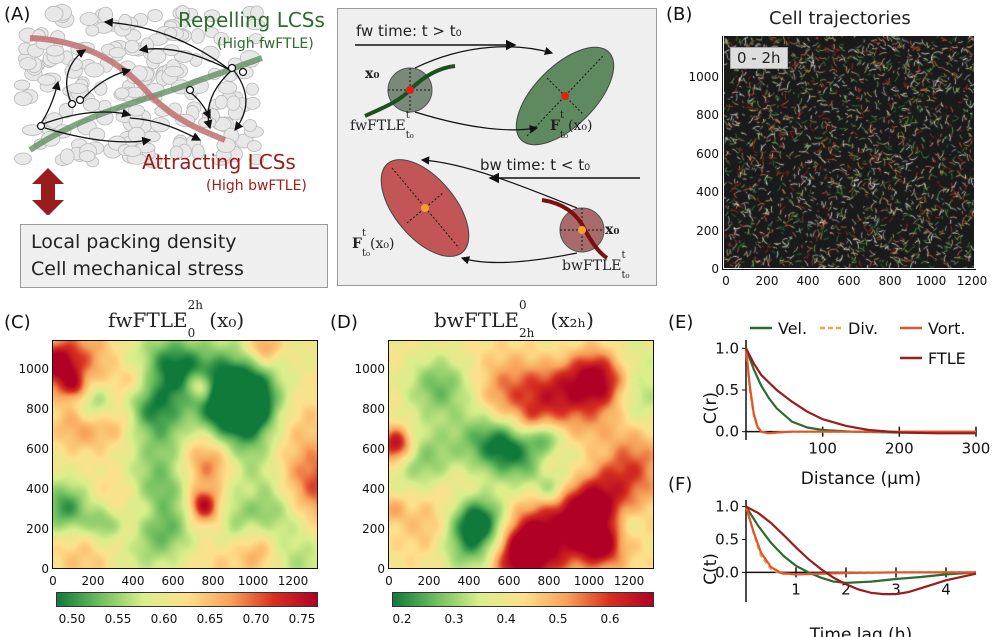 The image size is (997, 637). I want to click on panel-c-title-sup: 2h, so click(195, 305).